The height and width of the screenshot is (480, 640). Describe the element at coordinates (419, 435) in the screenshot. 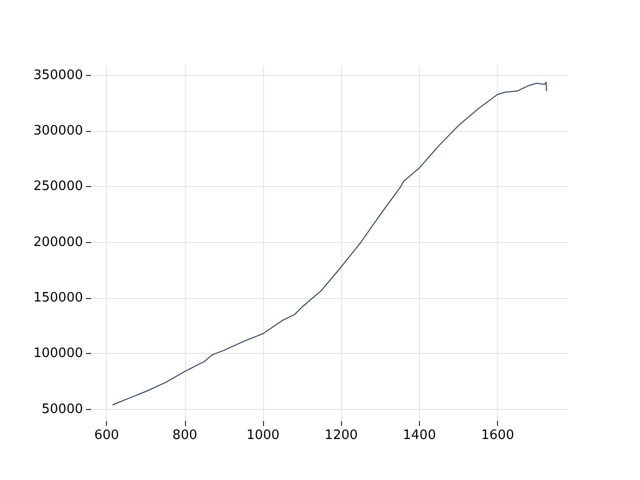

I see `x-tick-label: 1400` at that location.